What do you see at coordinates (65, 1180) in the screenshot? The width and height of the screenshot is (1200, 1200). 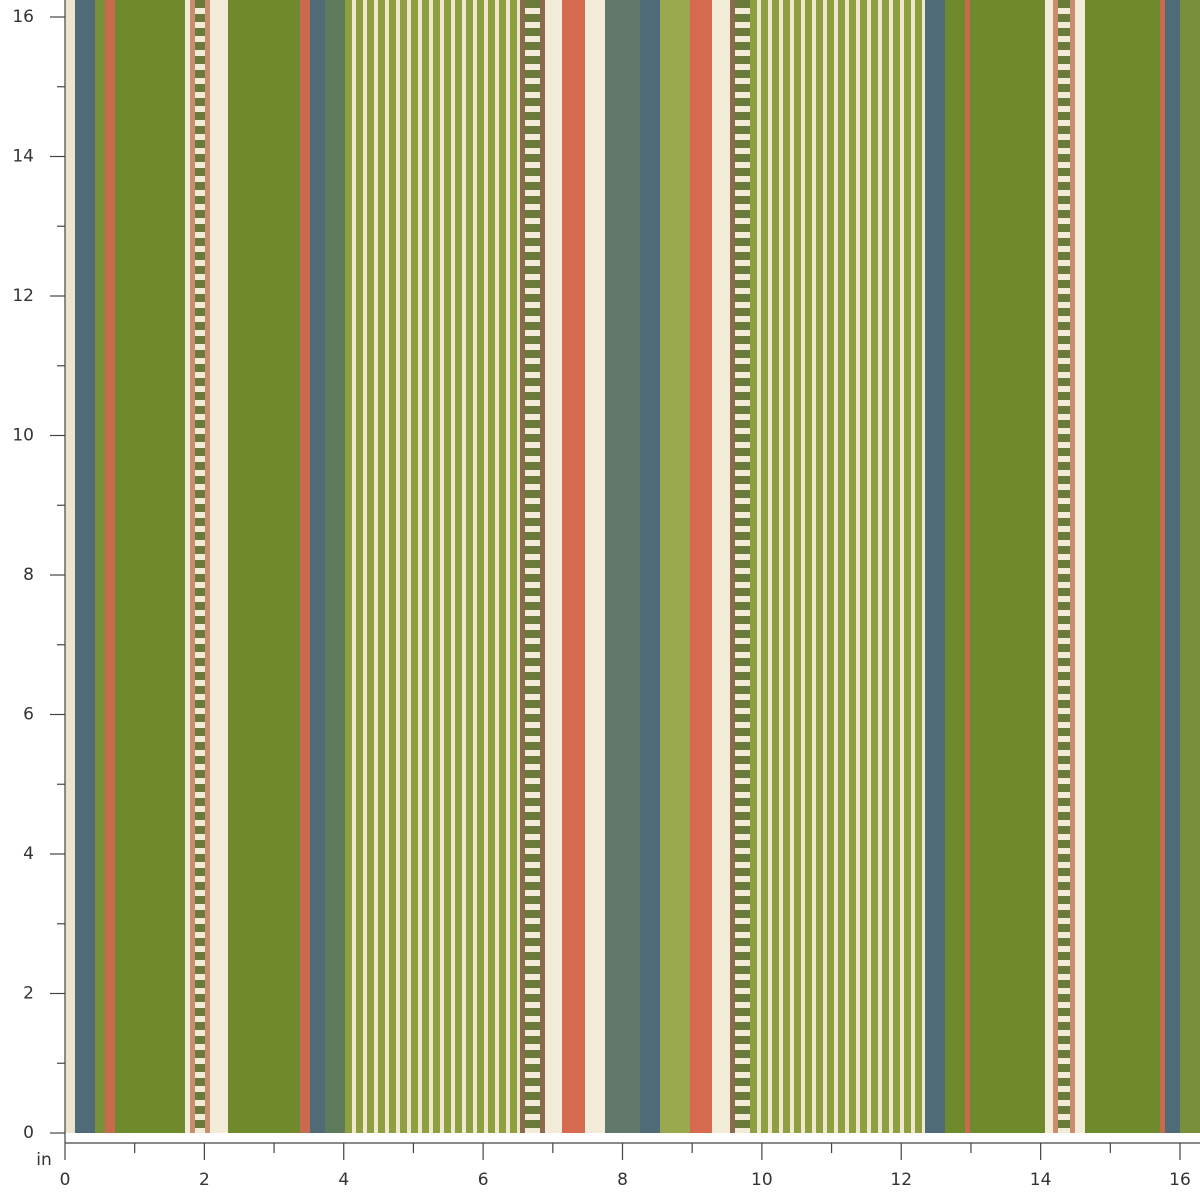 I see `x-tick-label: 0` at bounding box center [65, 1180].